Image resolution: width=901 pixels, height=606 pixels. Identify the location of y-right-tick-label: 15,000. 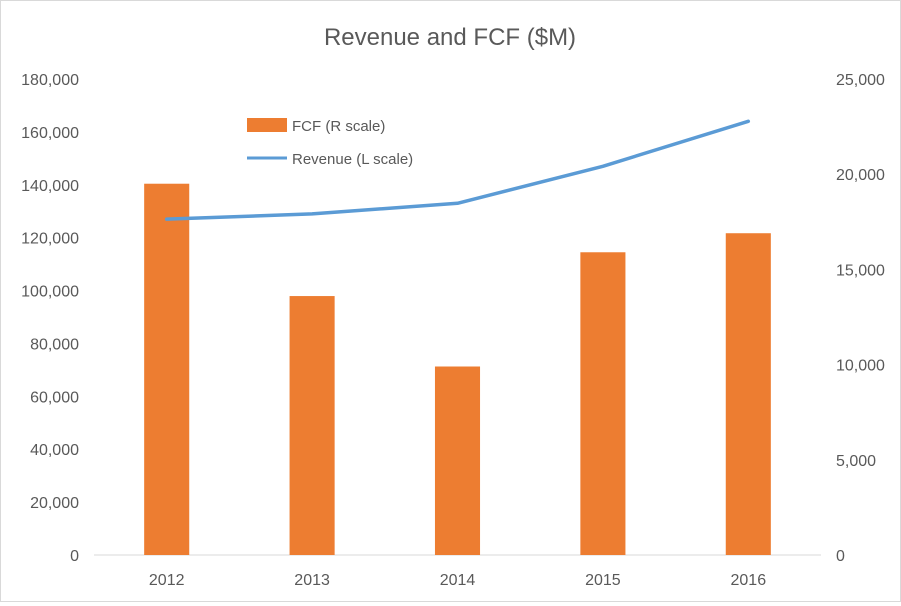
(860, 270).